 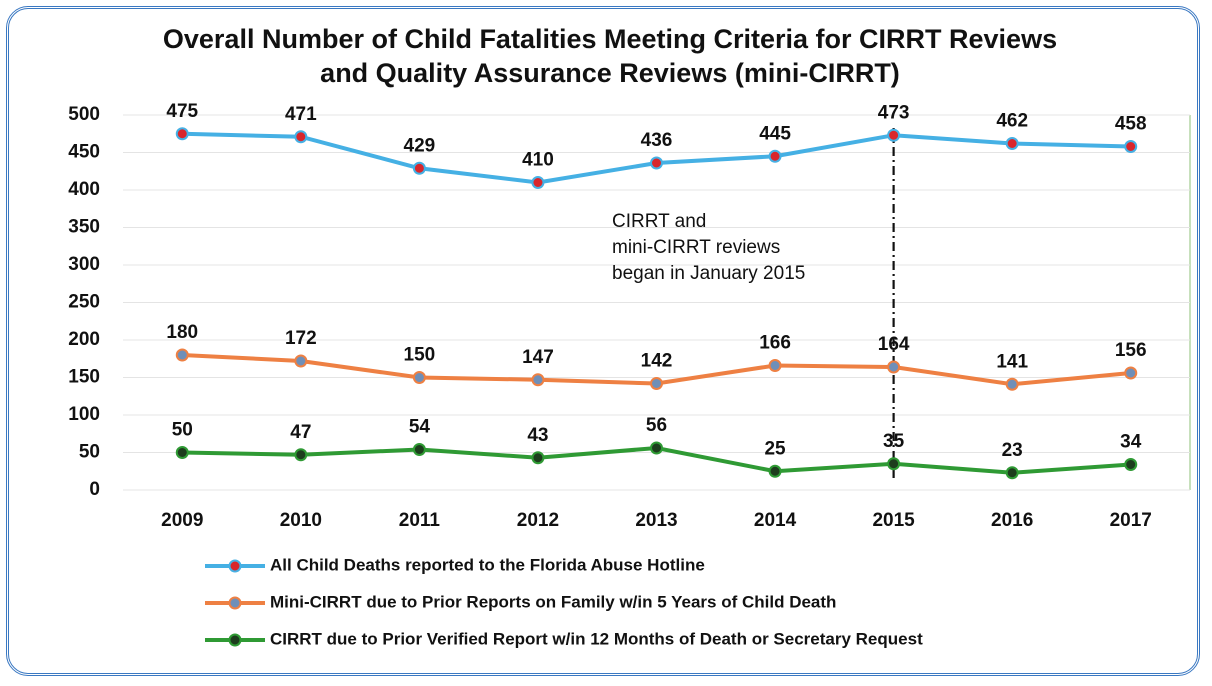 What do you see at coordinates (84, 302) in the screenshot?
I see `y-tick-label: 250` at bounding box center [84, 302].